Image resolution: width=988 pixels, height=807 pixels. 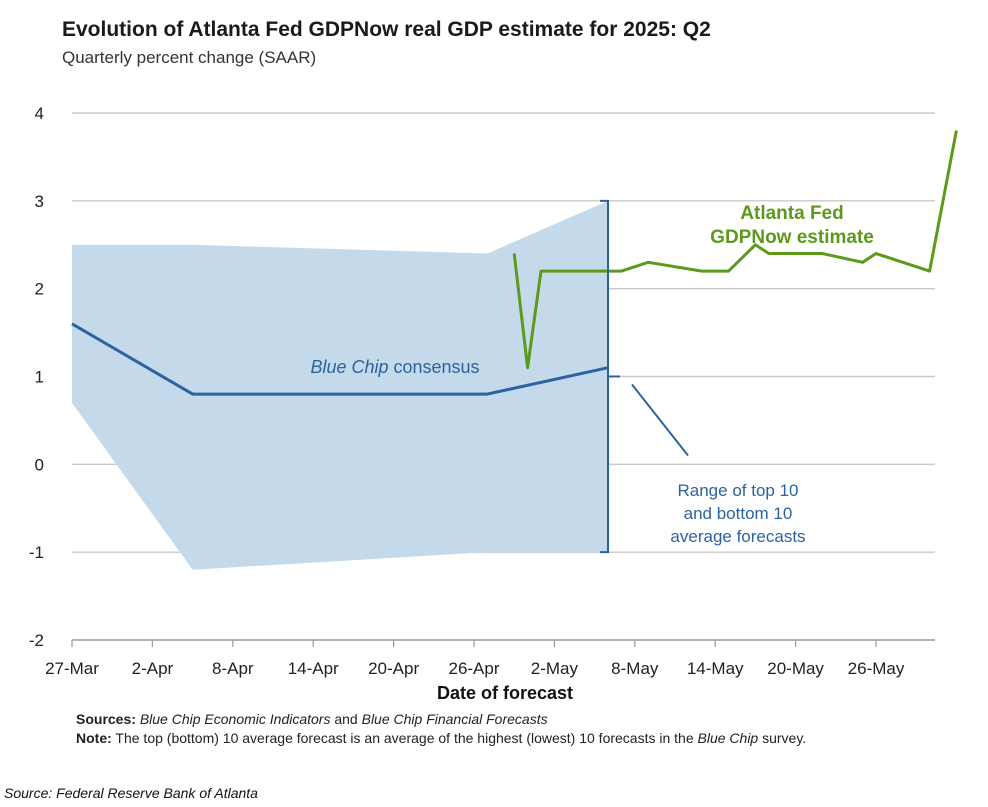 I want to click on gdpnow-label-line2: GDPNow estimate, so click(x=792, y=237).